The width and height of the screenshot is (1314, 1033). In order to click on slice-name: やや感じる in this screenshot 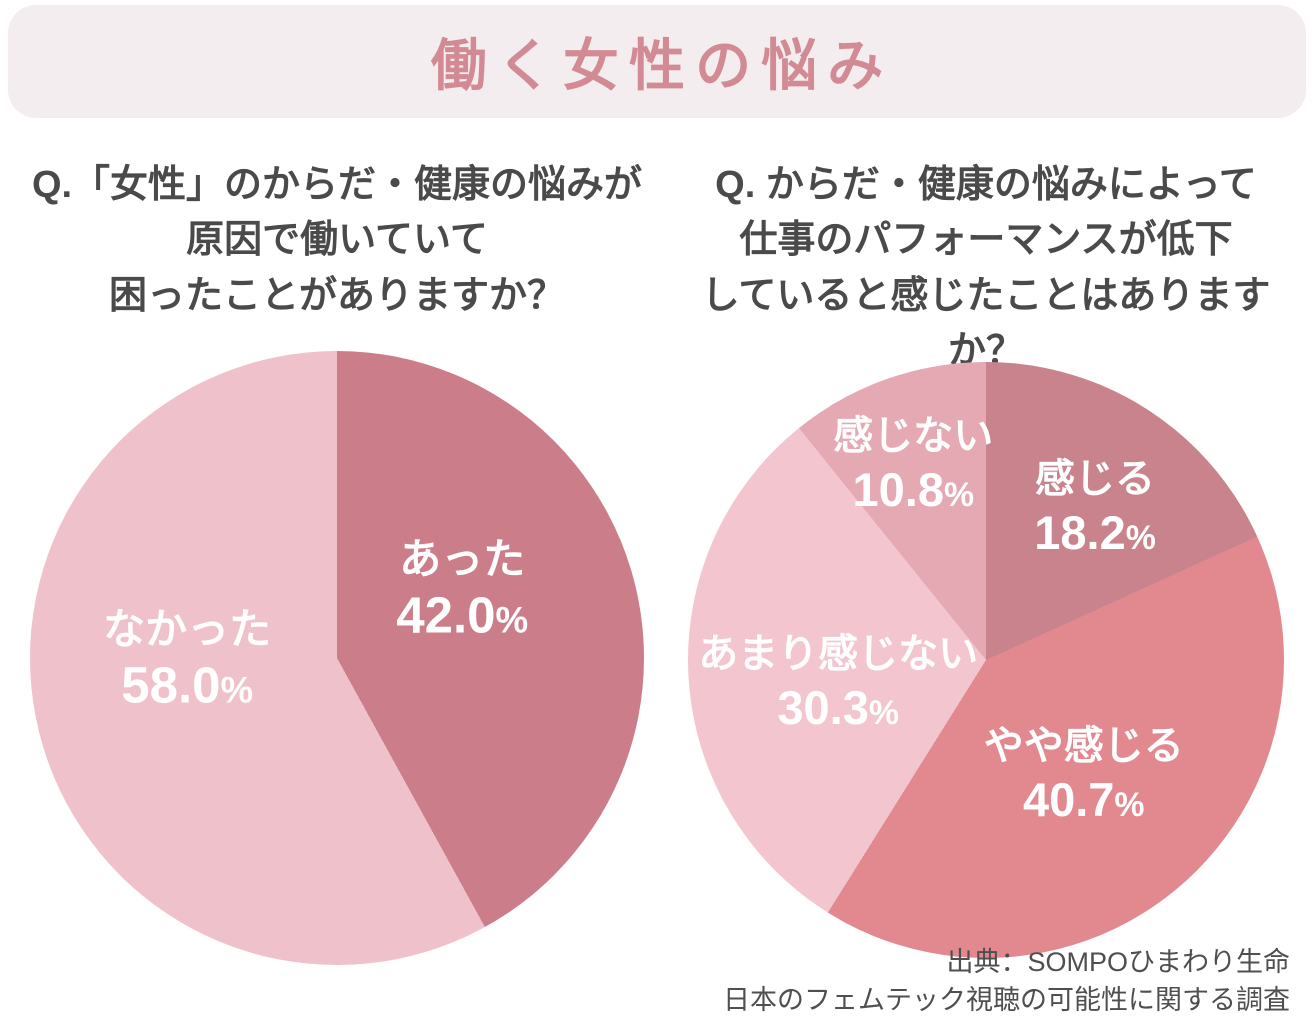, I will do `click(1083, 745)`.